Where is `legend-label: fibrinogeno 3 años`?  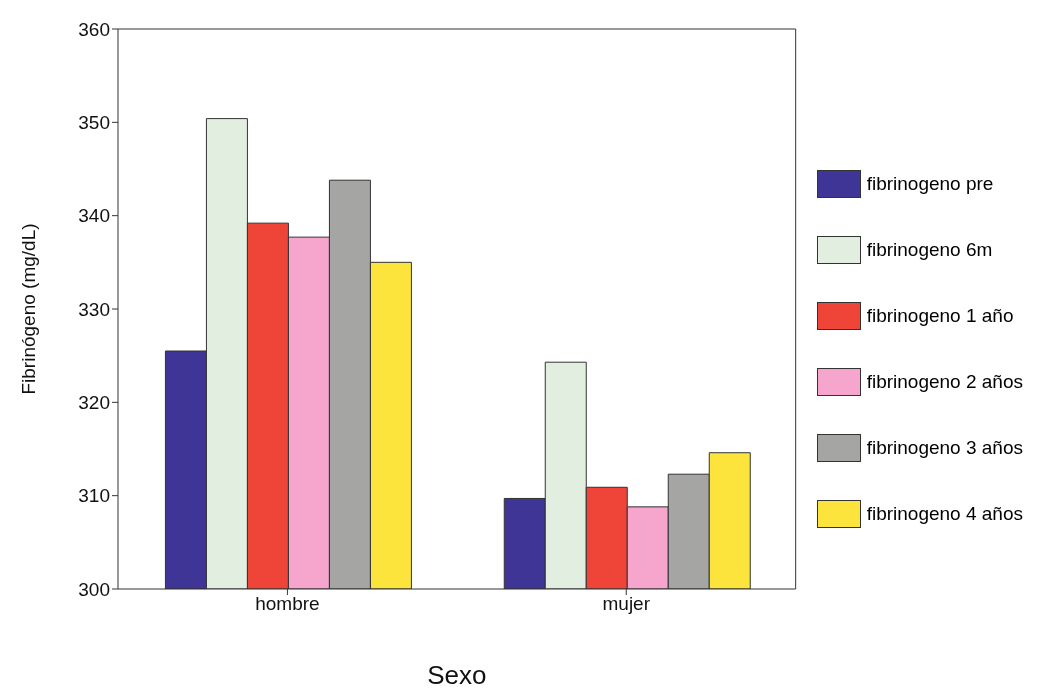
legend-label: fibrinogeno 3 años is located at coordinates (944, 447).